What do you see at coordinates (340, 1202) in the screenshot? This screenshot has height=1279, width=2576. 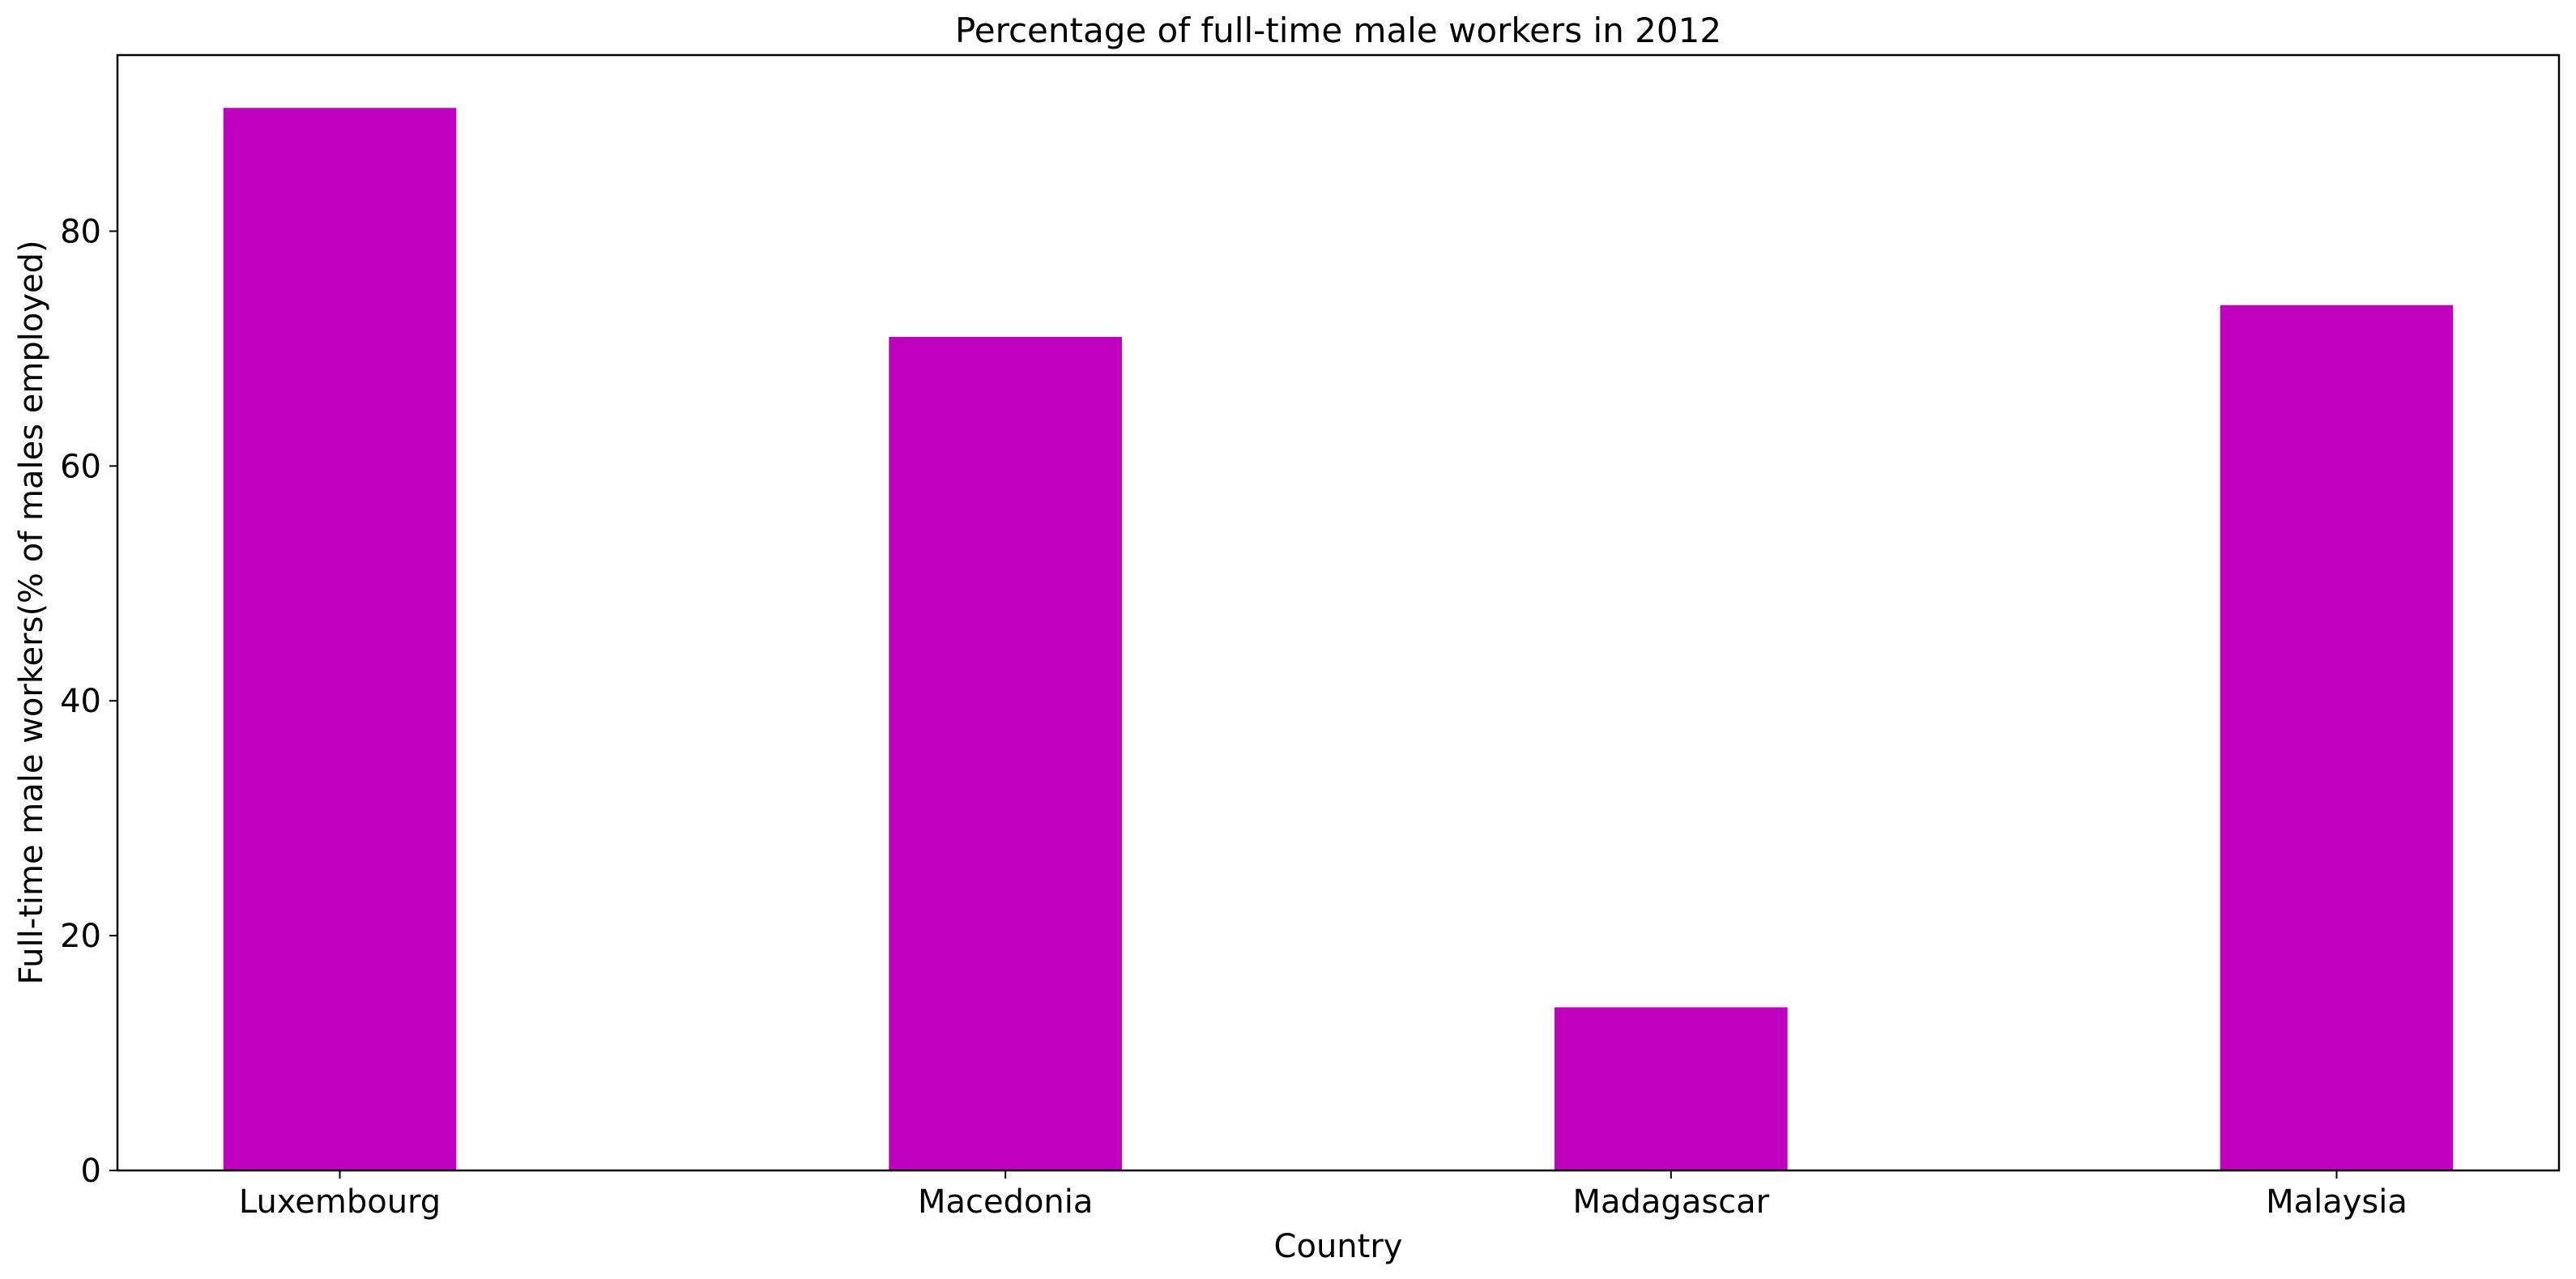 I see `x-tick-label: Luxembourg` at bounding box center [340, 1202].